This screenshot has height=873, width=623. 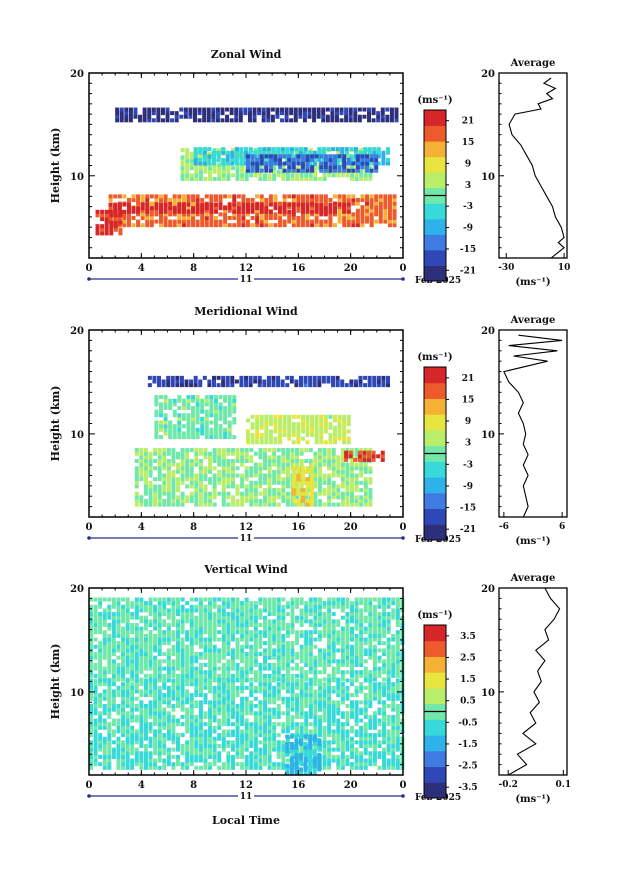 I want to click on day-label-bg, so click(x=246, y=536).